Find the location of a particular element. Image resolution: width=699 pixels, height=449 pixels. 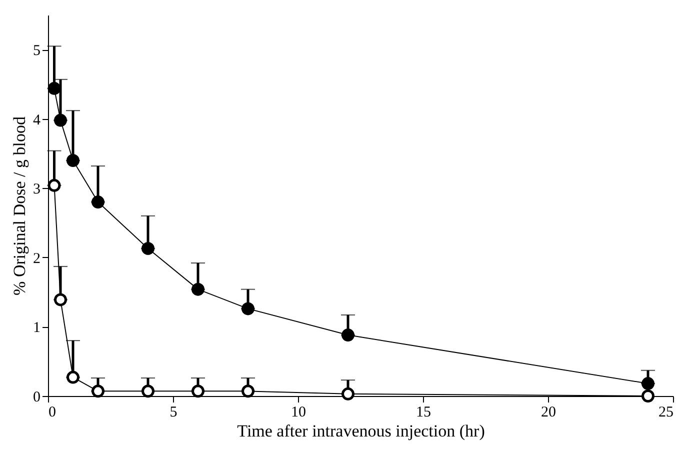

x-tick-label: 15 is located at coordinates (423, 412).